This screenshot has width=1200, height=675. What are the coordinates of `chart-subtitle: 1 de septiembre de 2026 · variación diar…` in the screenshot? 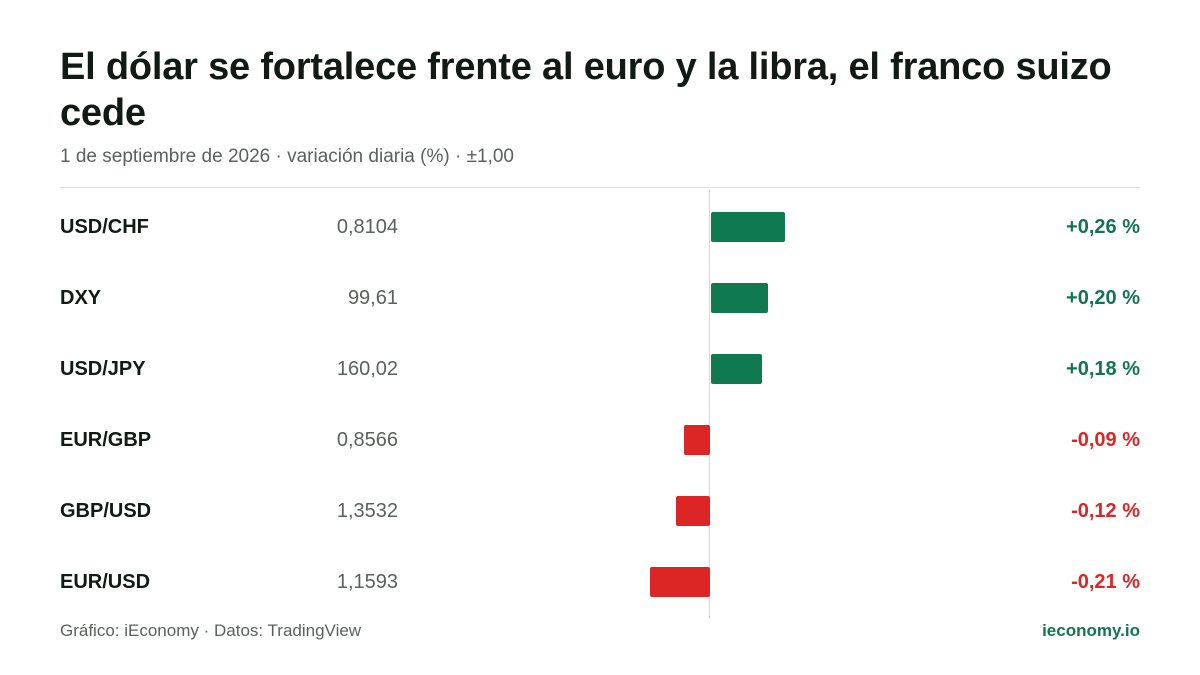 It's located at (287, 156).